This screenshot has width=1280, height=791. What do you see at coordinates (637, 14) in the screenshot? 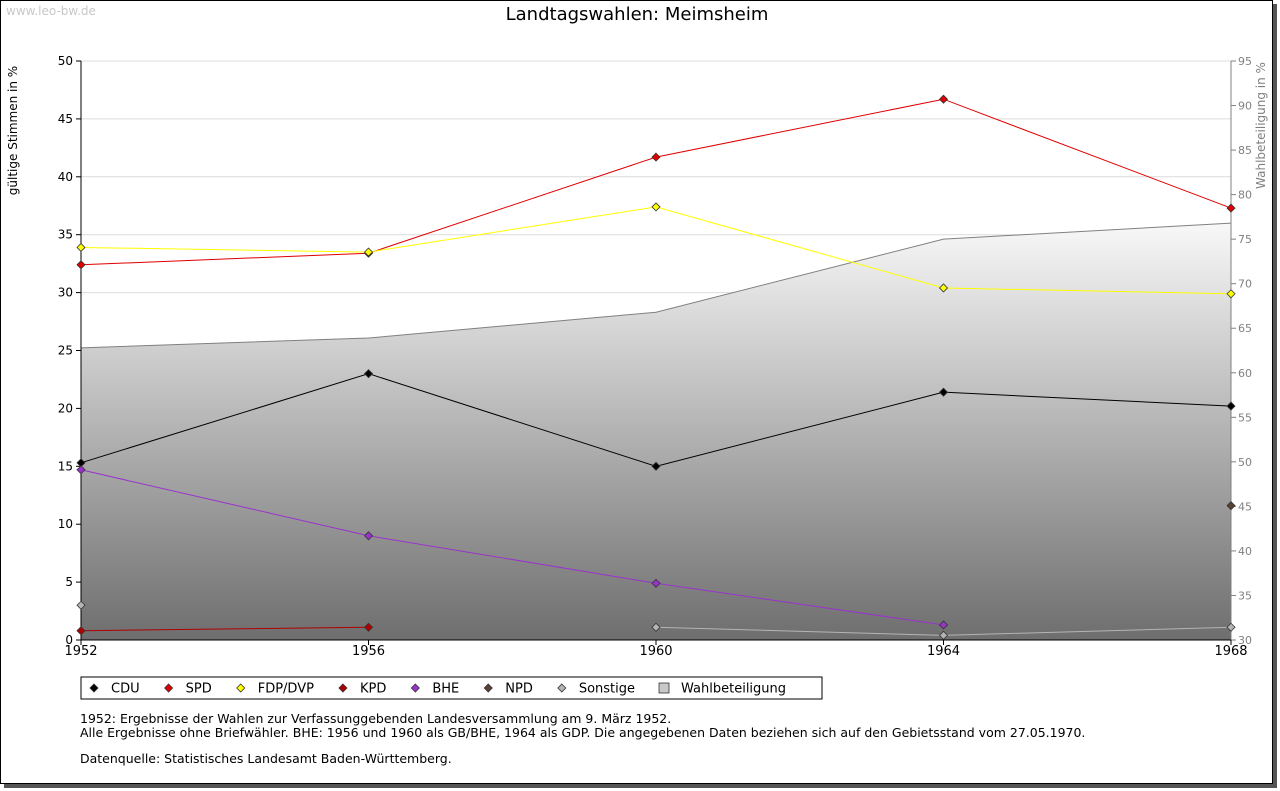
I see `chart-title: Landtagswahlen: Meimsheim` at bounding box center [637, 14].